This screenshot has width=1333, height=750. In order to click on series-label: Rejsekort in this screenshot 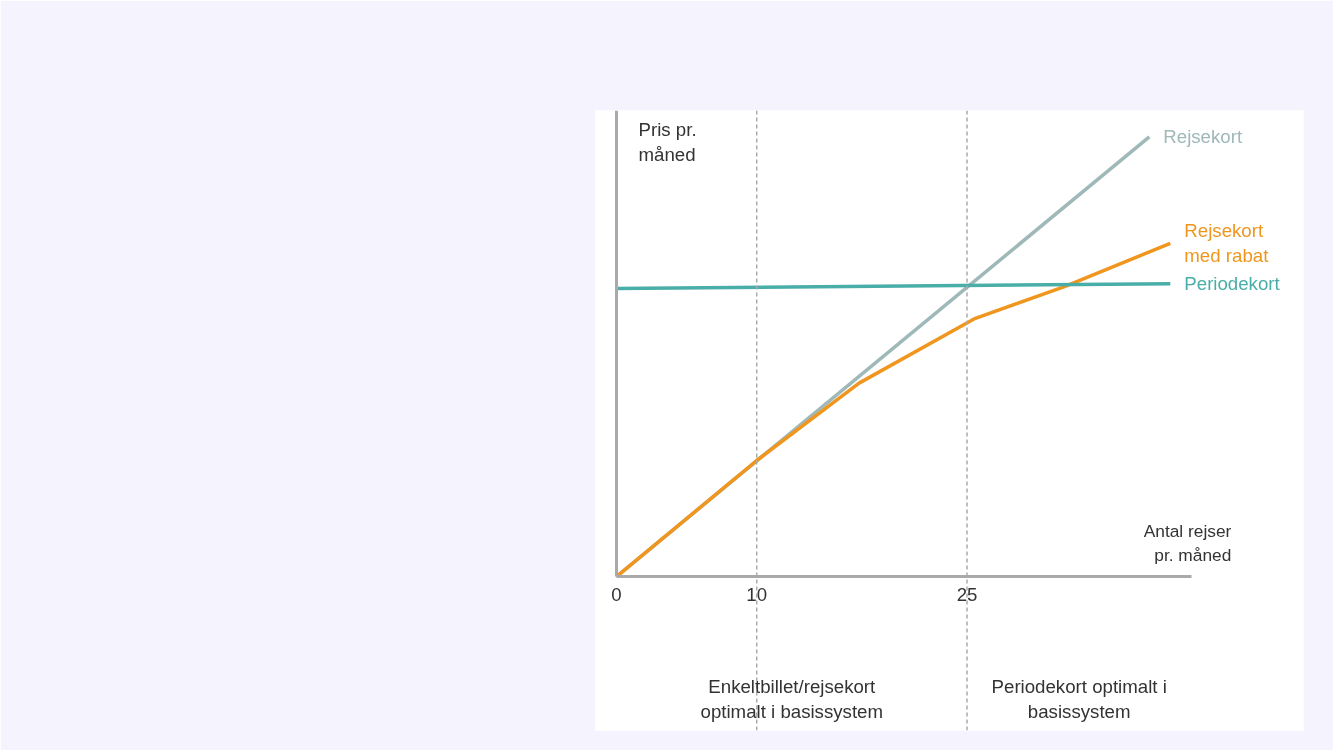, I will do `click(1203, 137)`.